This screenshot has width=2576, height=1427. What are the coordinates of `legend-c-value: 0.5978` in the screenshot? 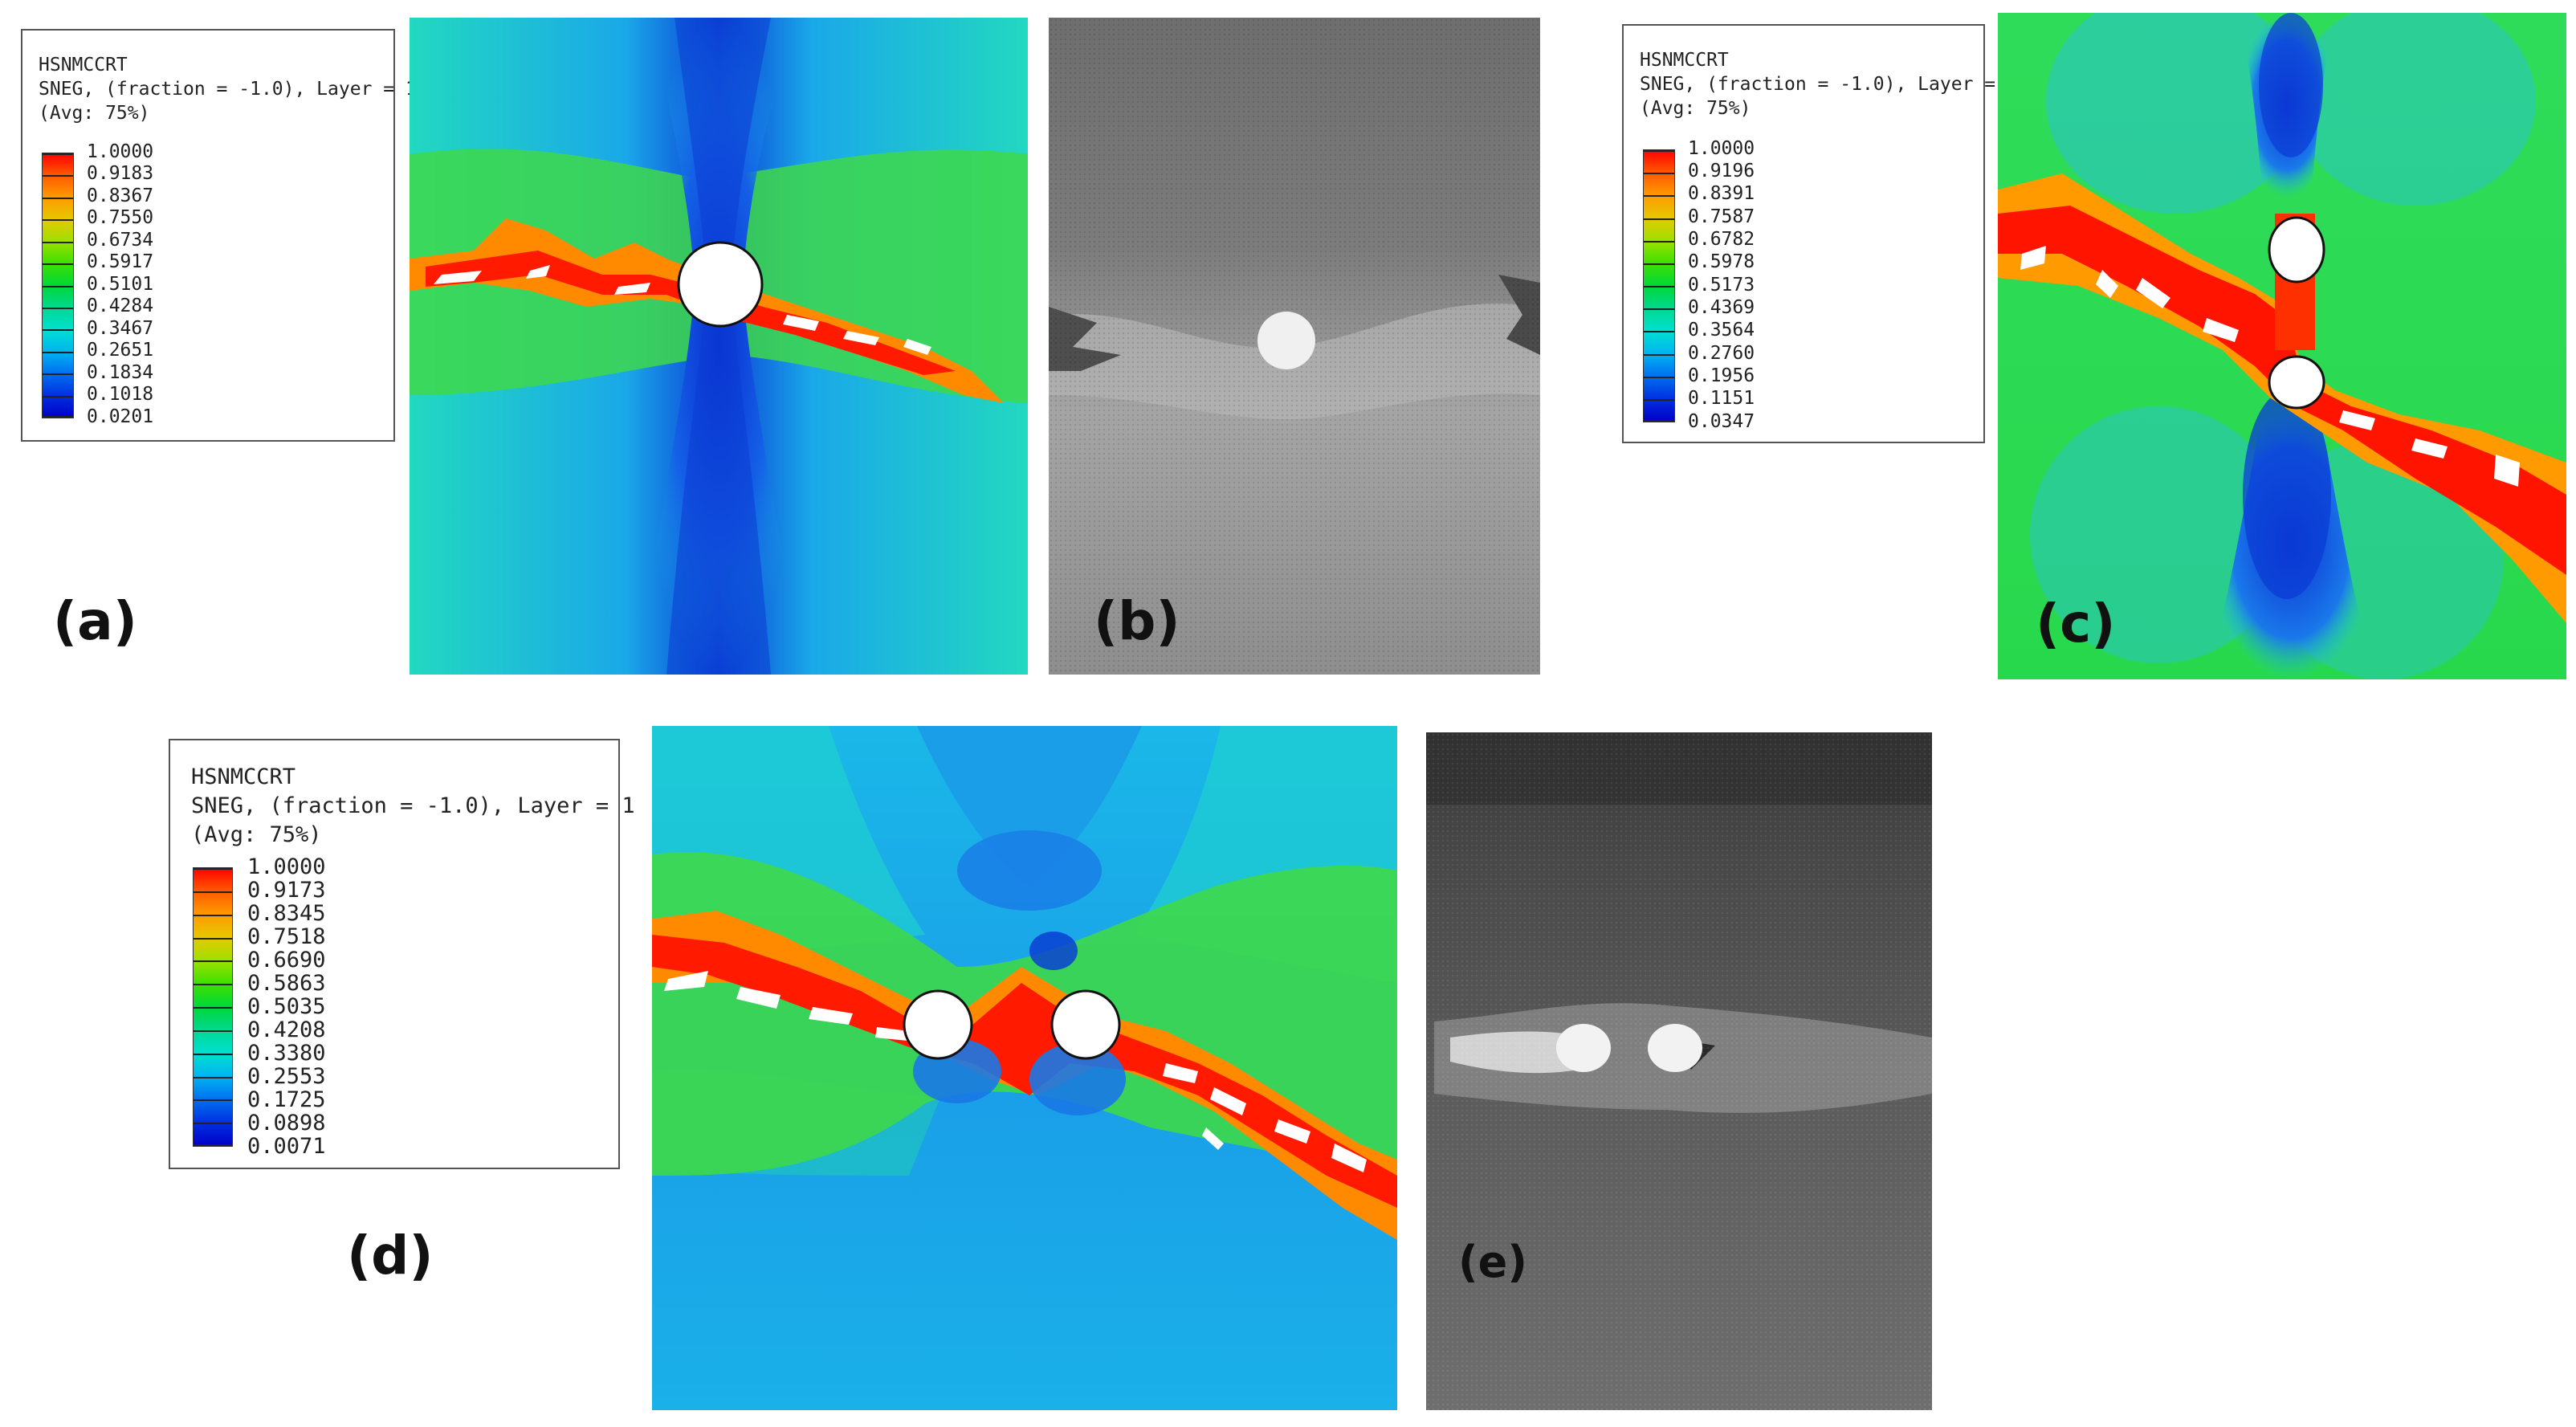 It's located at (1721, 261).